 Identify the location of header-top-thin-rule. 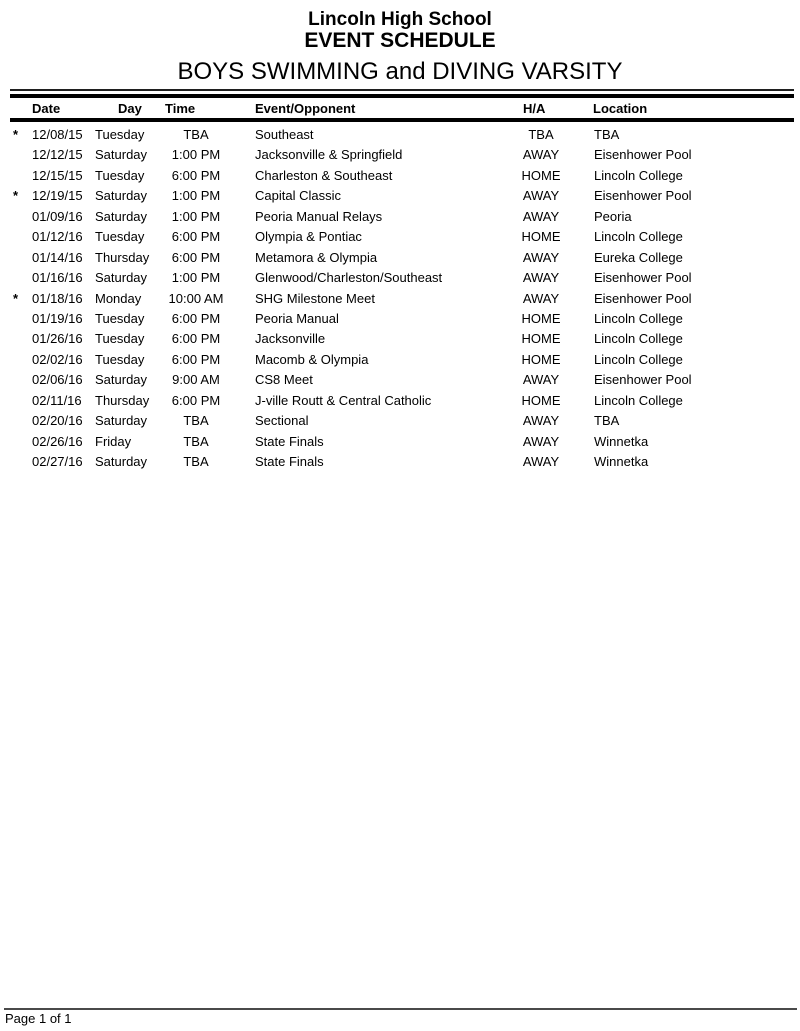
(402, 90).